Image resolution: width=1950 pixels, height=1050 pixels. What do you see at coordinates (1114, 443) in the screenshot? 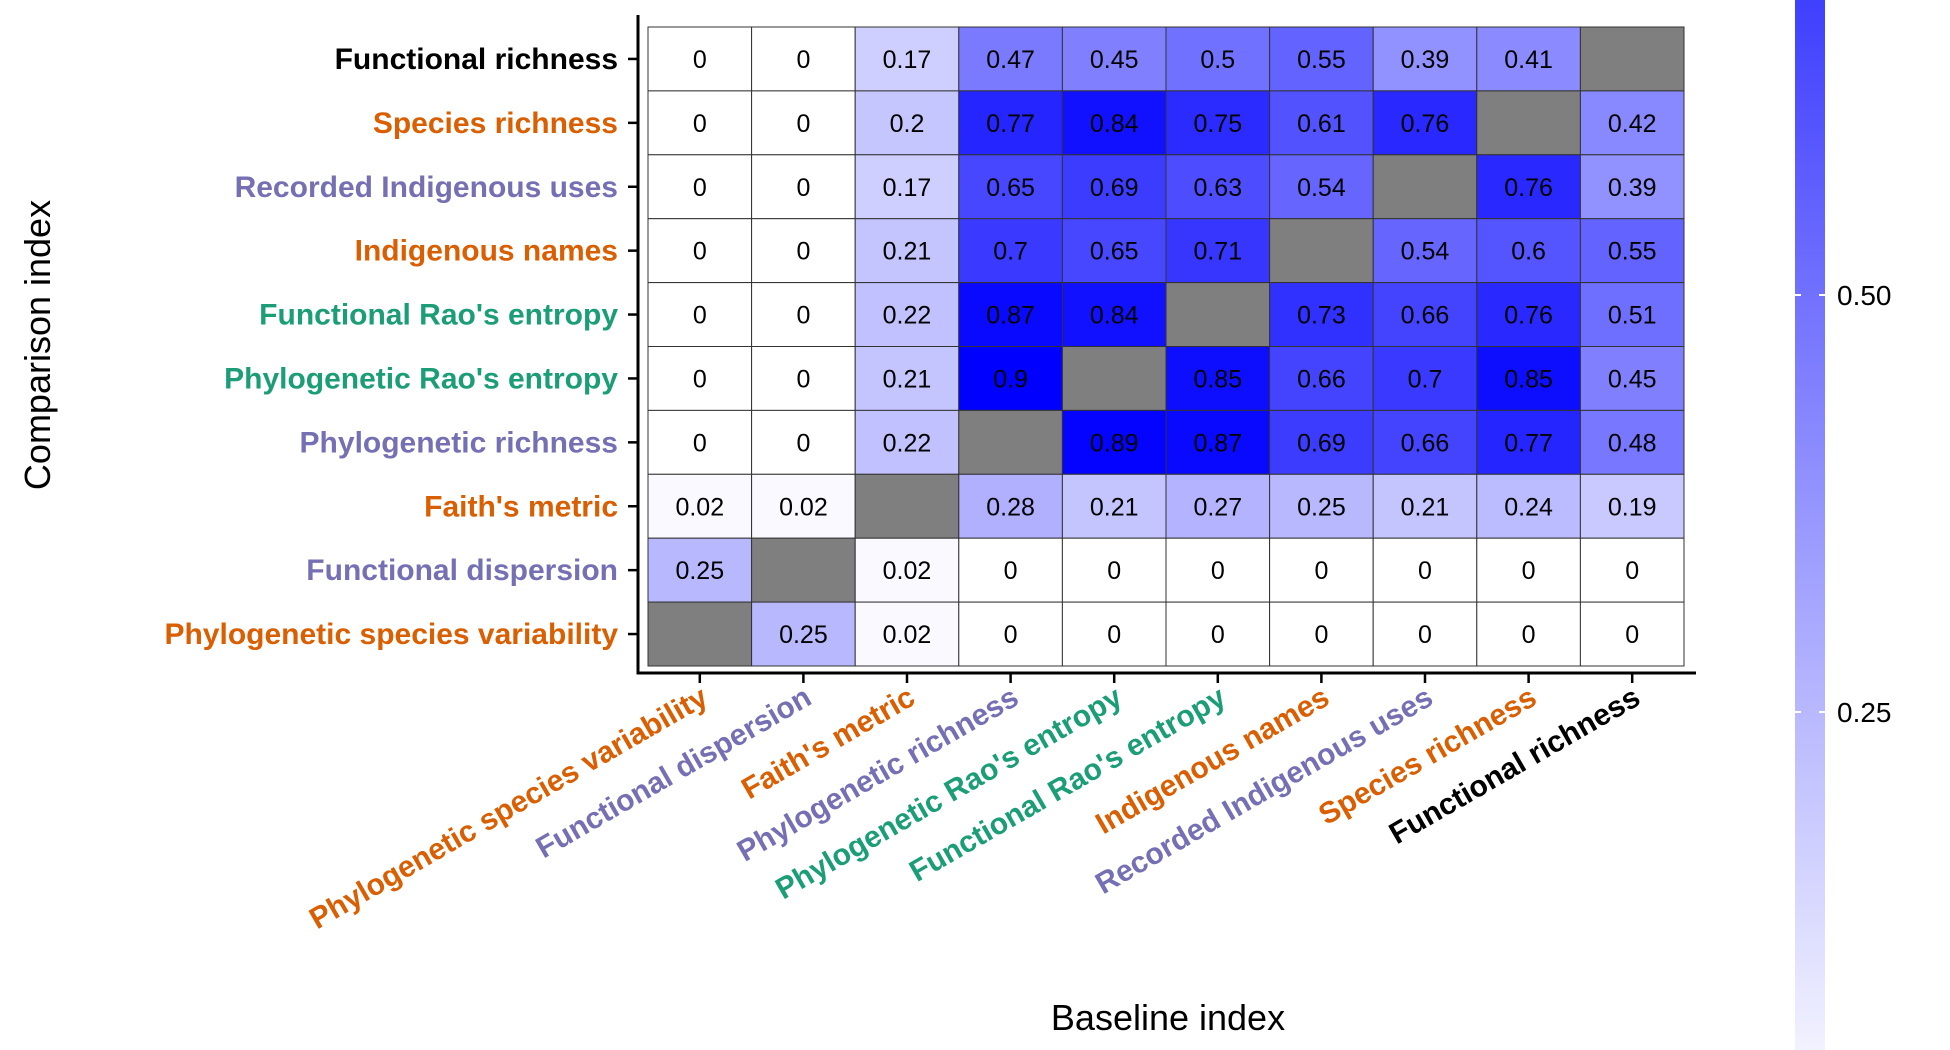
I see `cell-value-label: 0.89` at bounding box center [1114, 443].